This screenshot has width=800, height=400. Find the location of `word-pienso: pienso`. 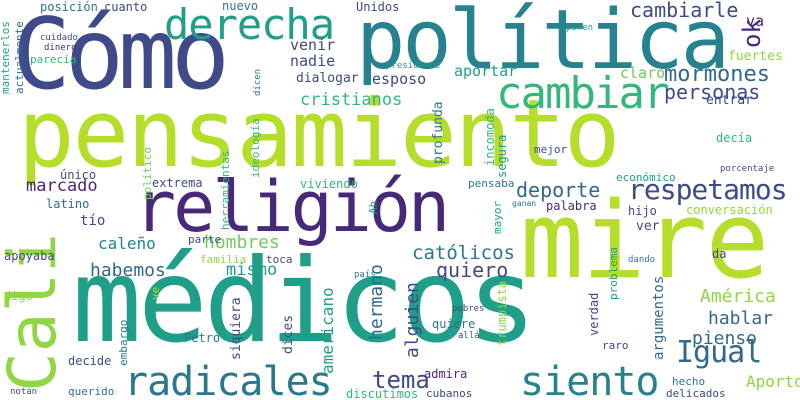

word-pienso: pienso is located at coordinates (725, 338).